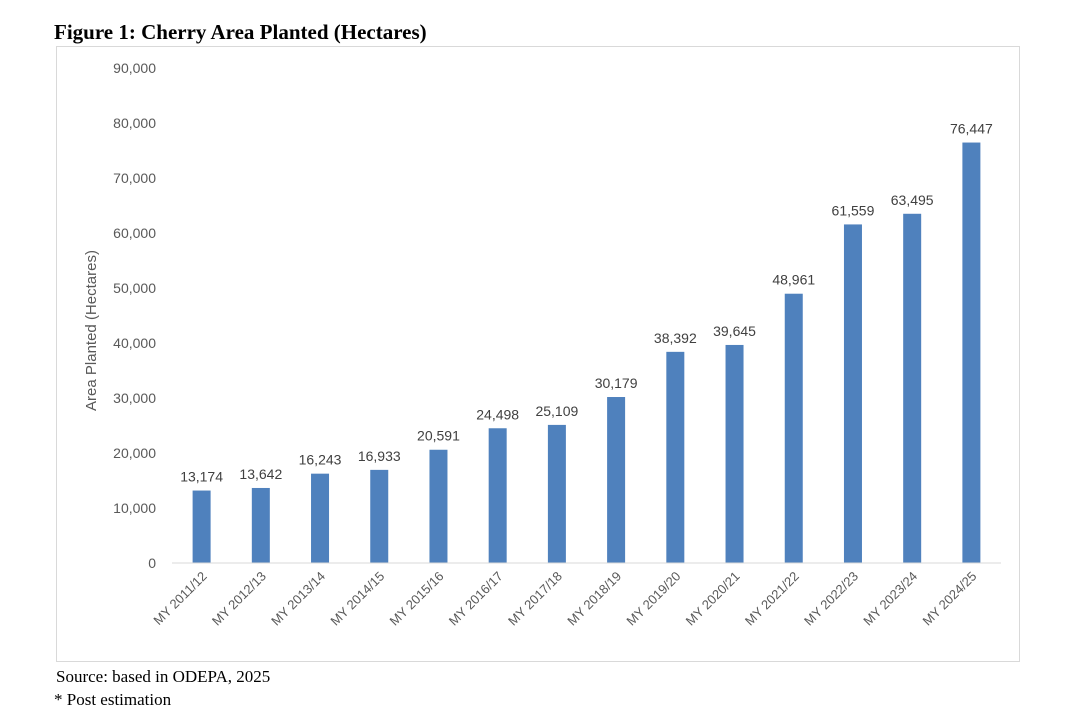 This screenshot has width=1080, height=716. I want to click on y-tick-label: 0, so click(152, 563).